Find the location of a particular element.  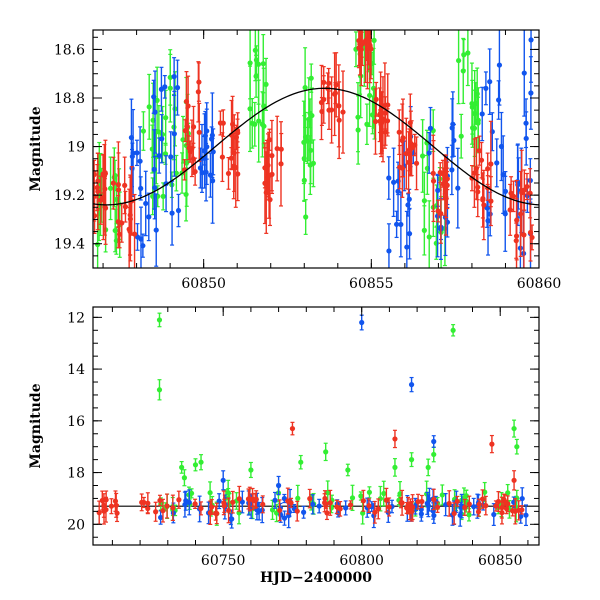

top-y-tick-label: 18.6 is located at coordinates (69, 50).